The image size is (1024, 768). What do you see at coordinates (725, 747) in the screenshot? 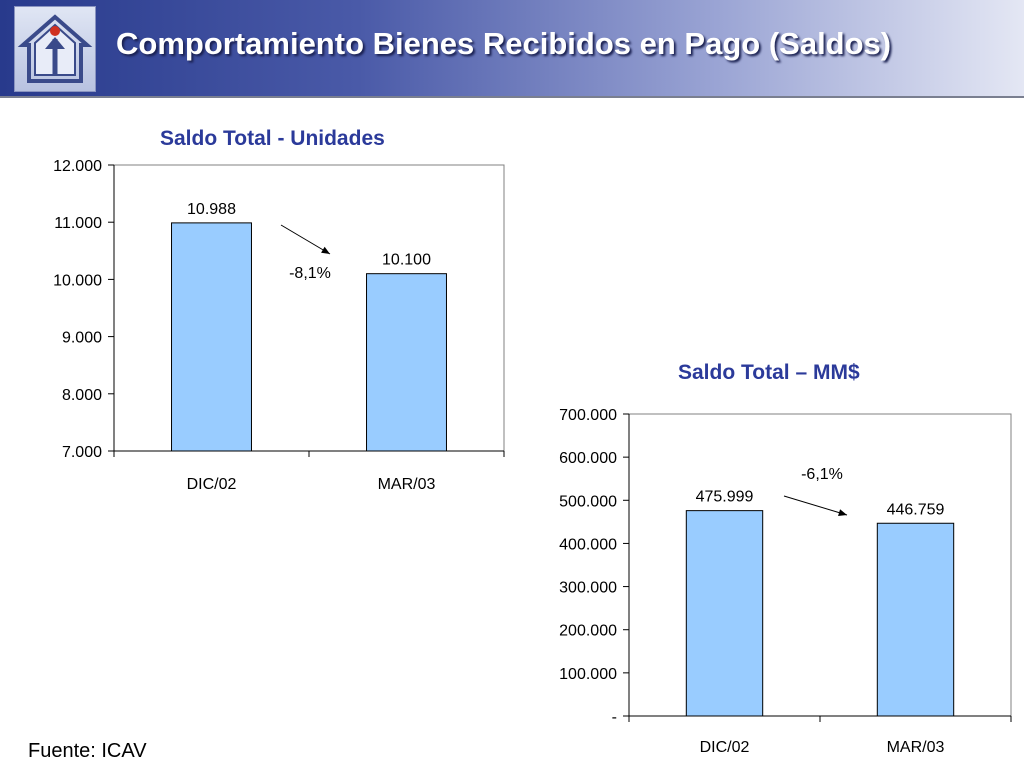
I see `chart-2-category-label: DIC/02` at bounding box center [725, 747].